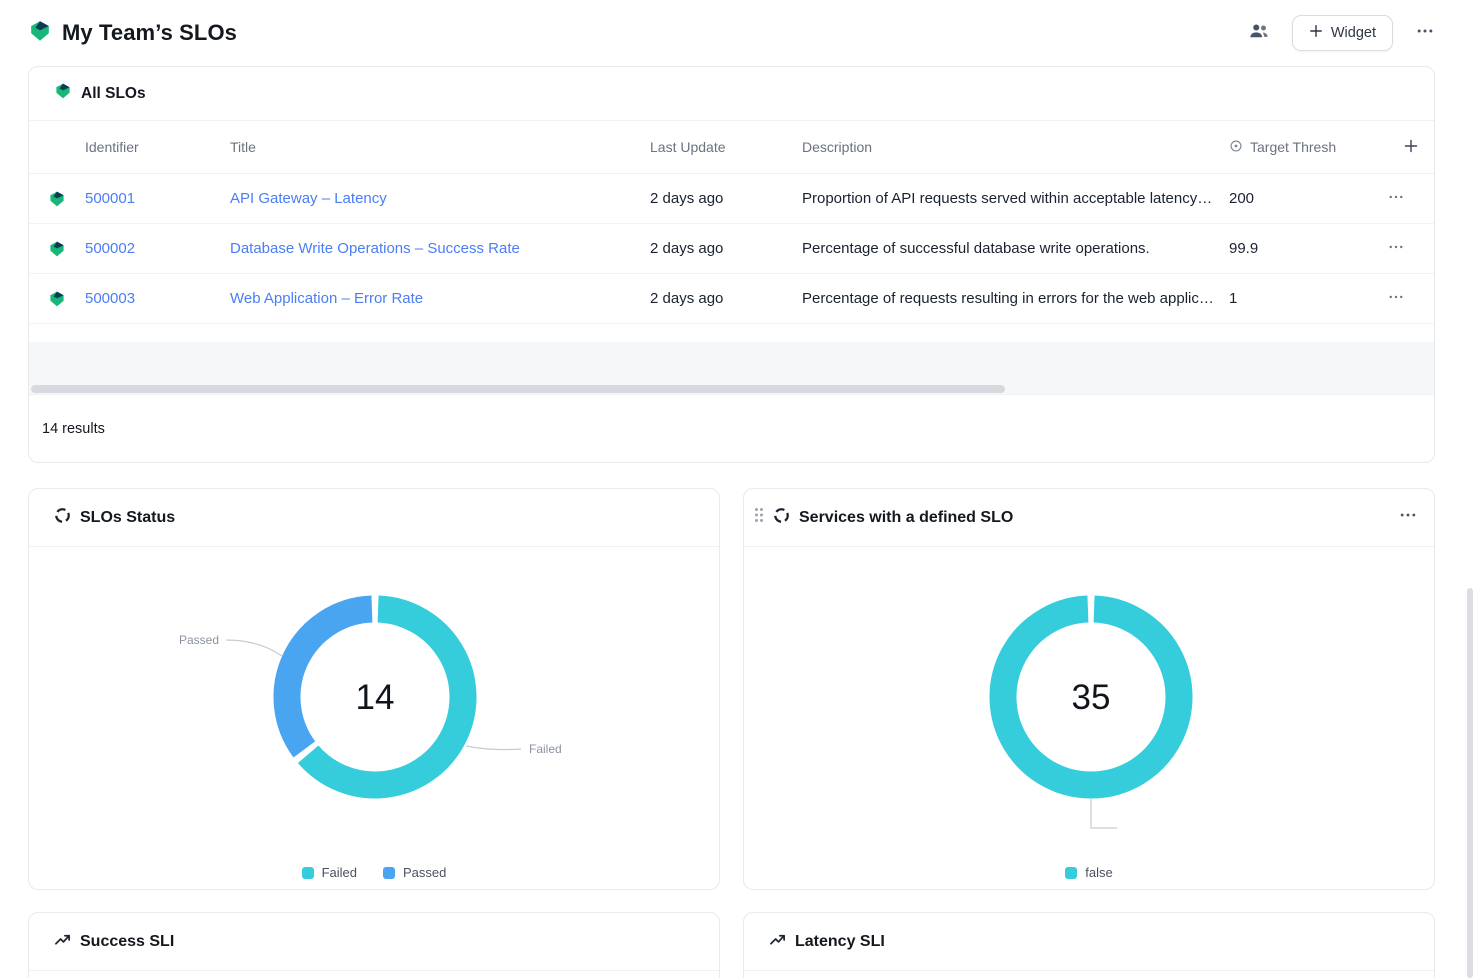  What do you see at coordinates (110, 198) in the screenshot?
I see `row-identifier-link: 500001` at bounding box center [110, 198].